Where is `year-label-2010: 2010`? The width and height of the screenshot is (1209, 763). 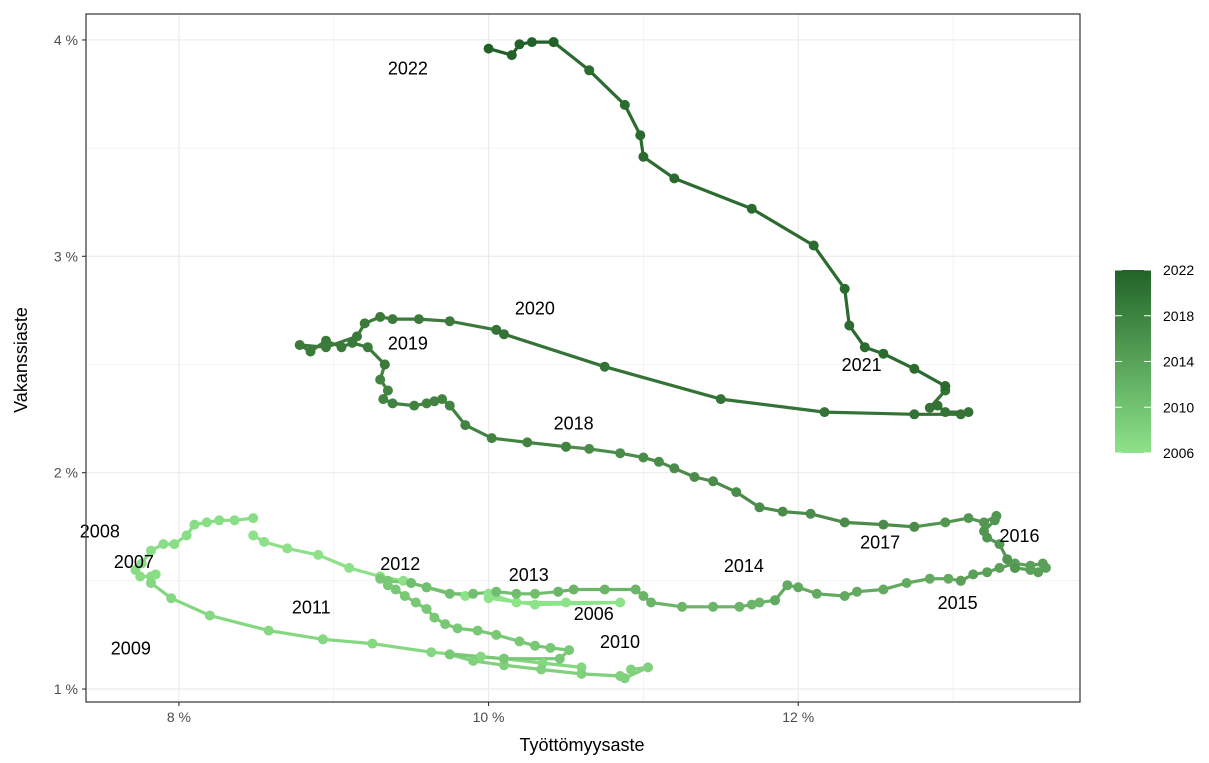
year-label-2010: 2010 is located at coordinates (620, 642).